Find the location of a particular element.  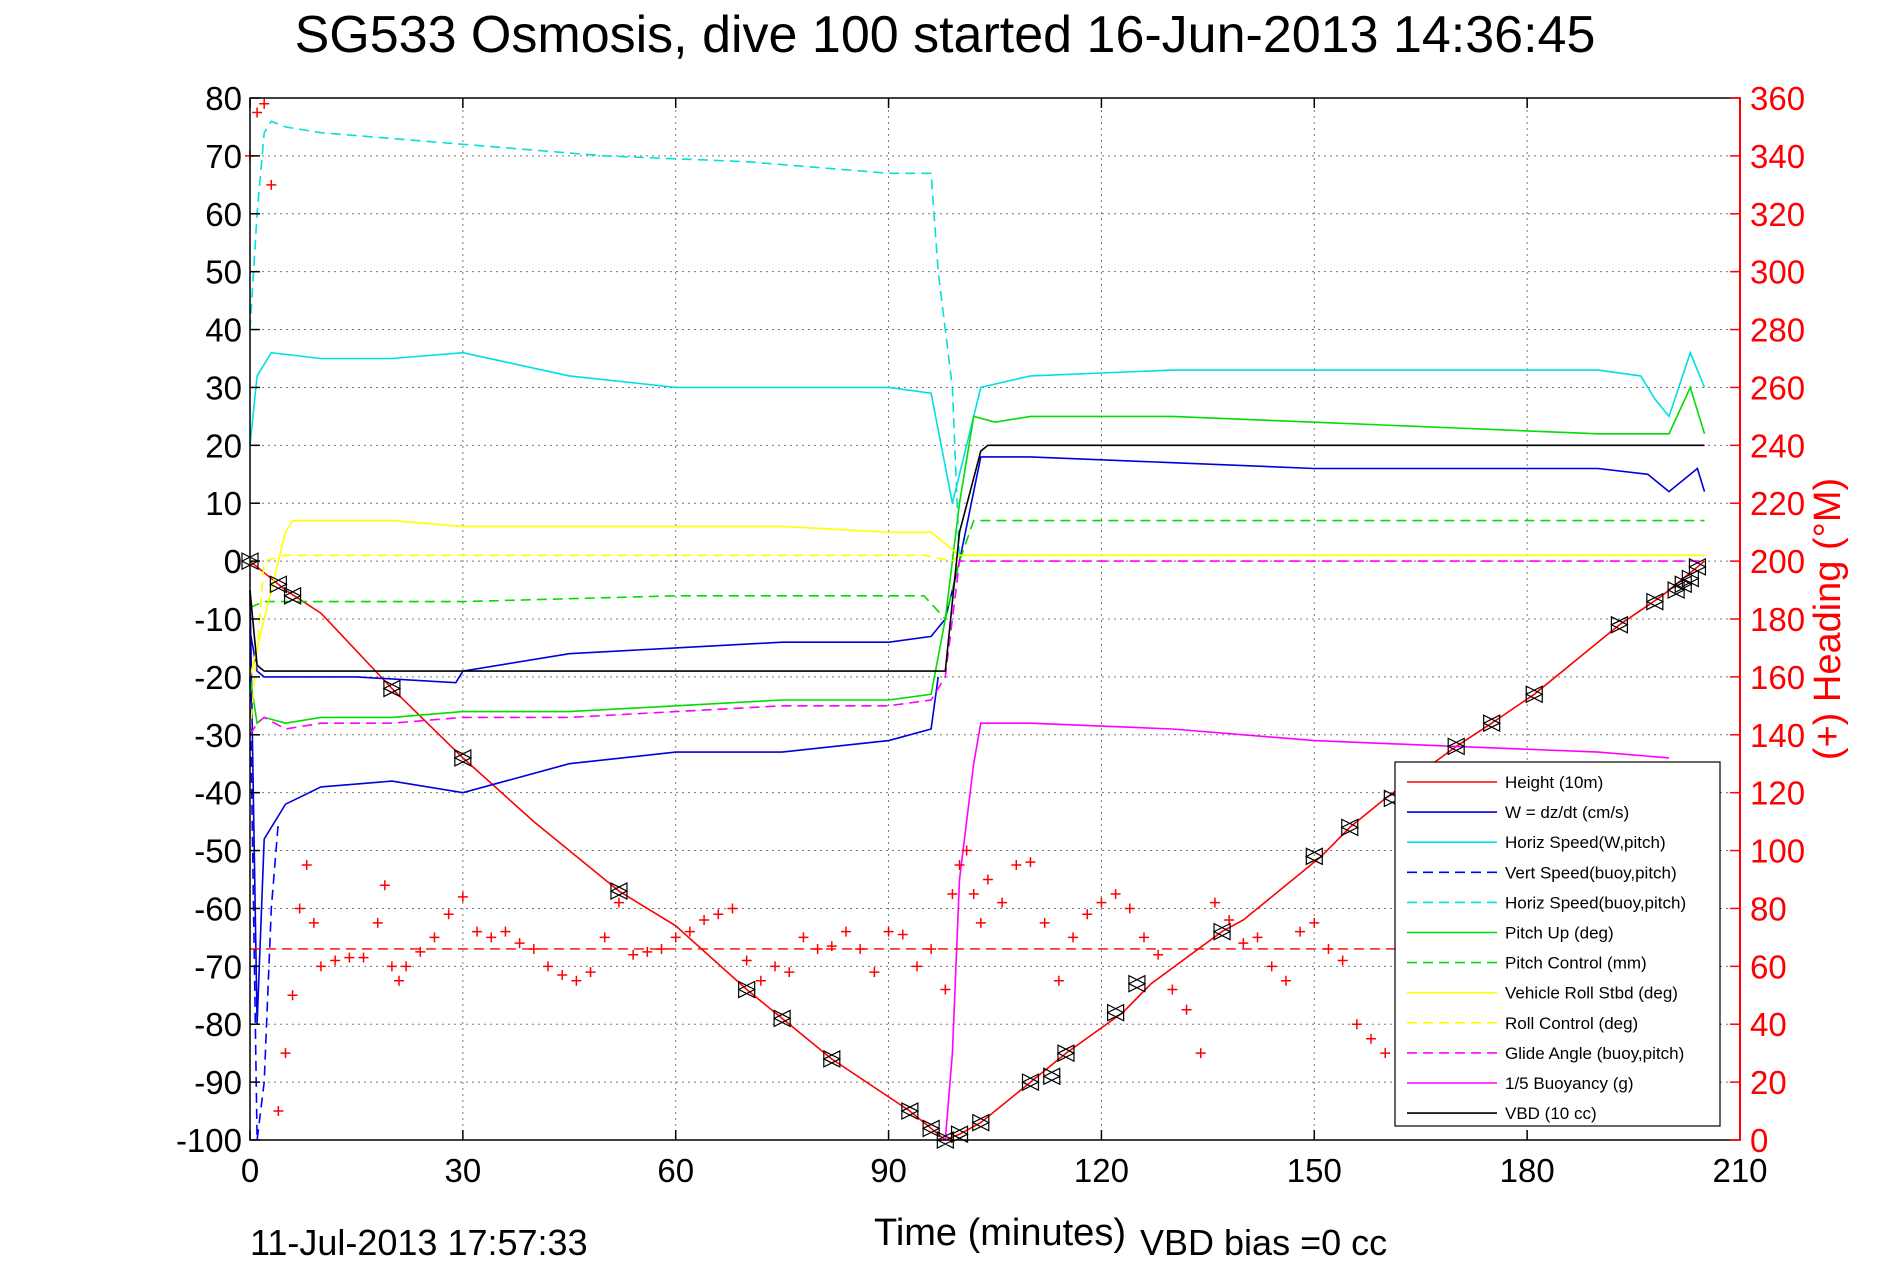

x-tick-label: 90 is located at coordinates (888, 1170).